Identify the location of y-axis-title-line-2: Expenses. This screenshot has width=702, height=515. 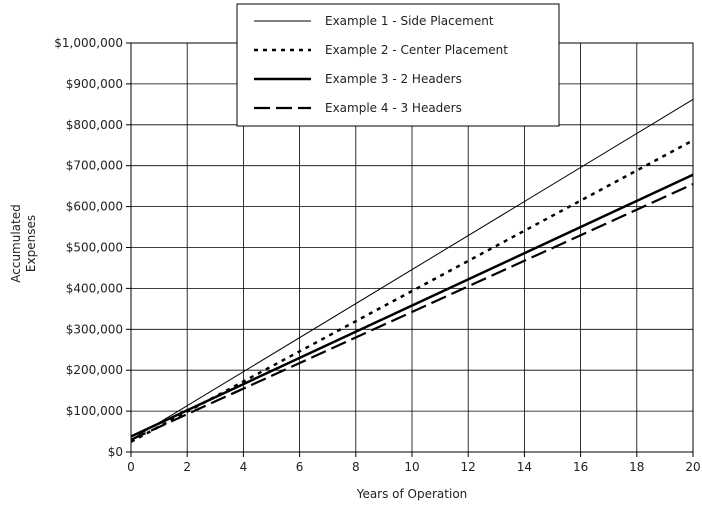
(31, 243).